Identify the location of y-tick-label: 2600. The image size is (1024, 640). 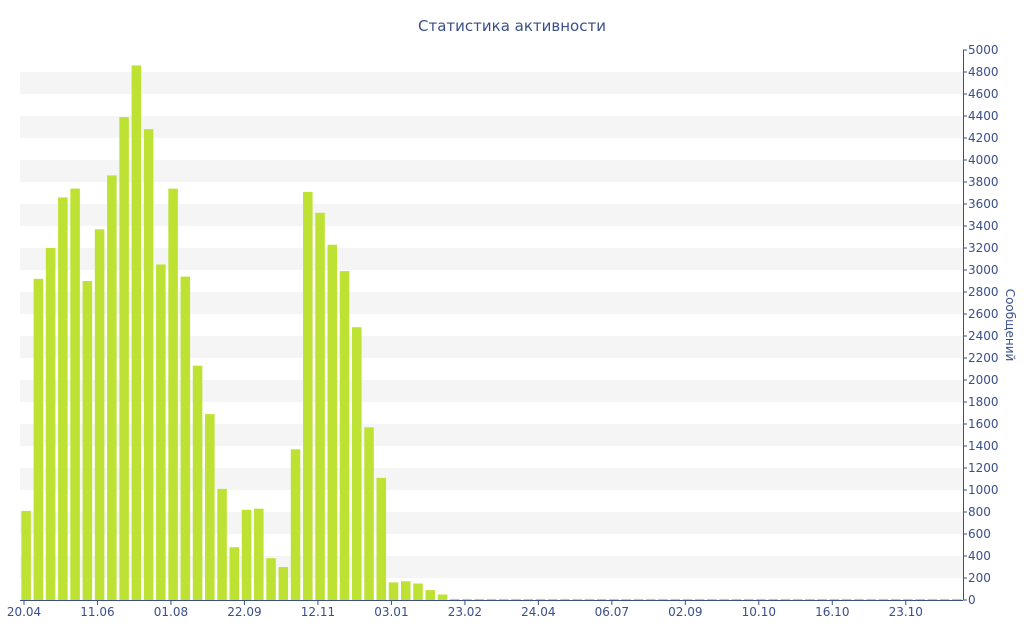
(983, 314).